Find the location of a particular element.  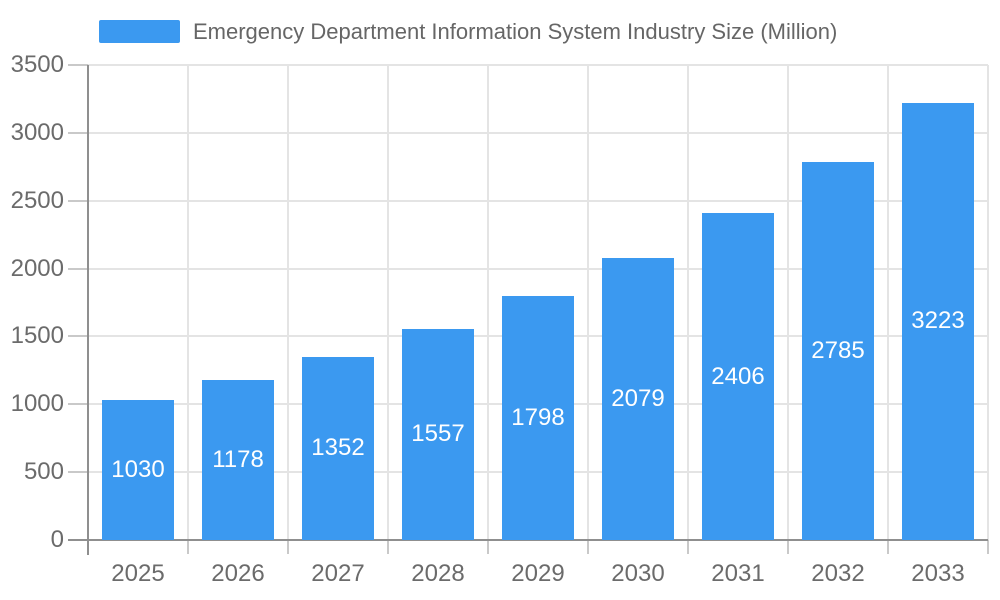

bar-value-label: 2785 is located at coordinates (838, 351).